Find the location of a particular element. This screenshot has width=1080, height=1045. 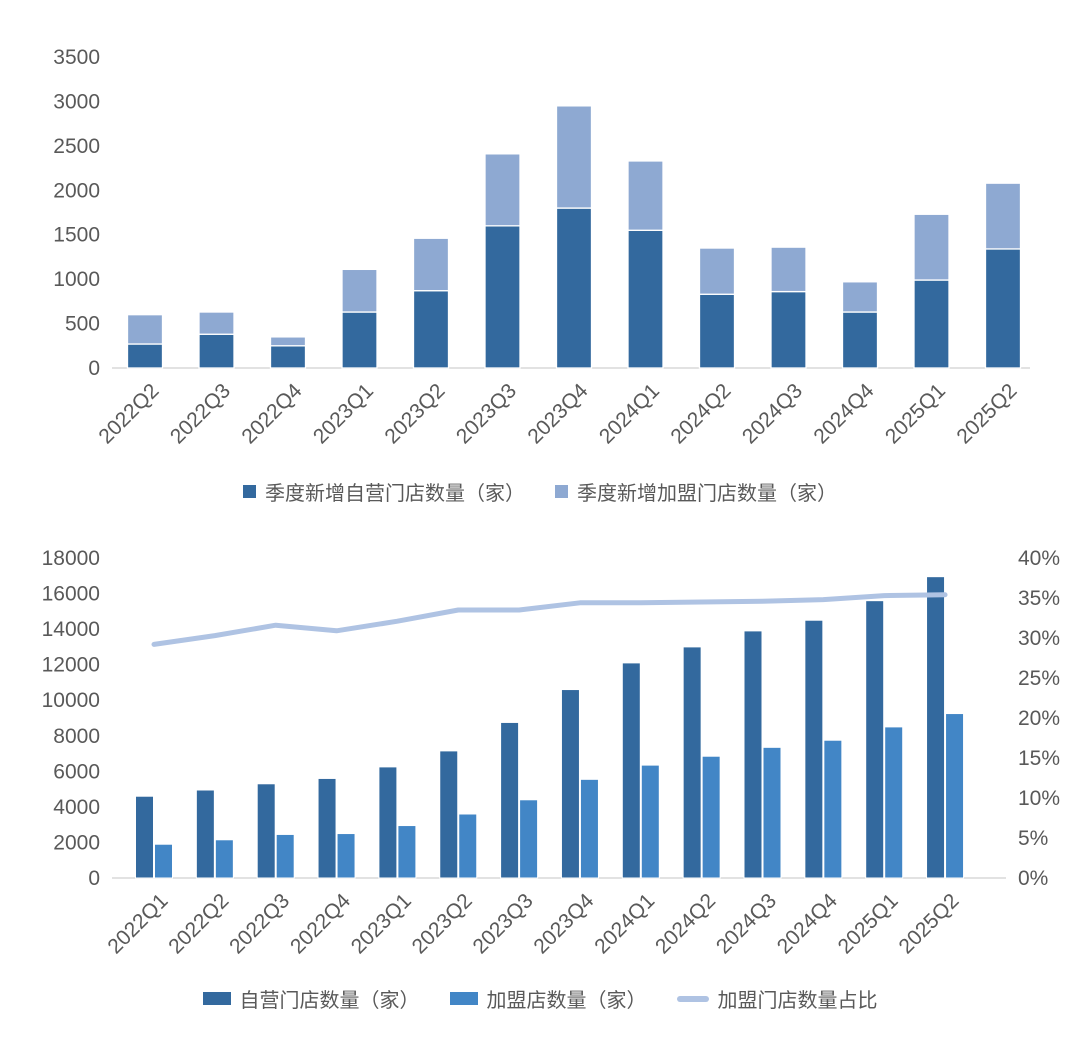

y2-tick-label: 10% is located at coordinates (1039, 798).